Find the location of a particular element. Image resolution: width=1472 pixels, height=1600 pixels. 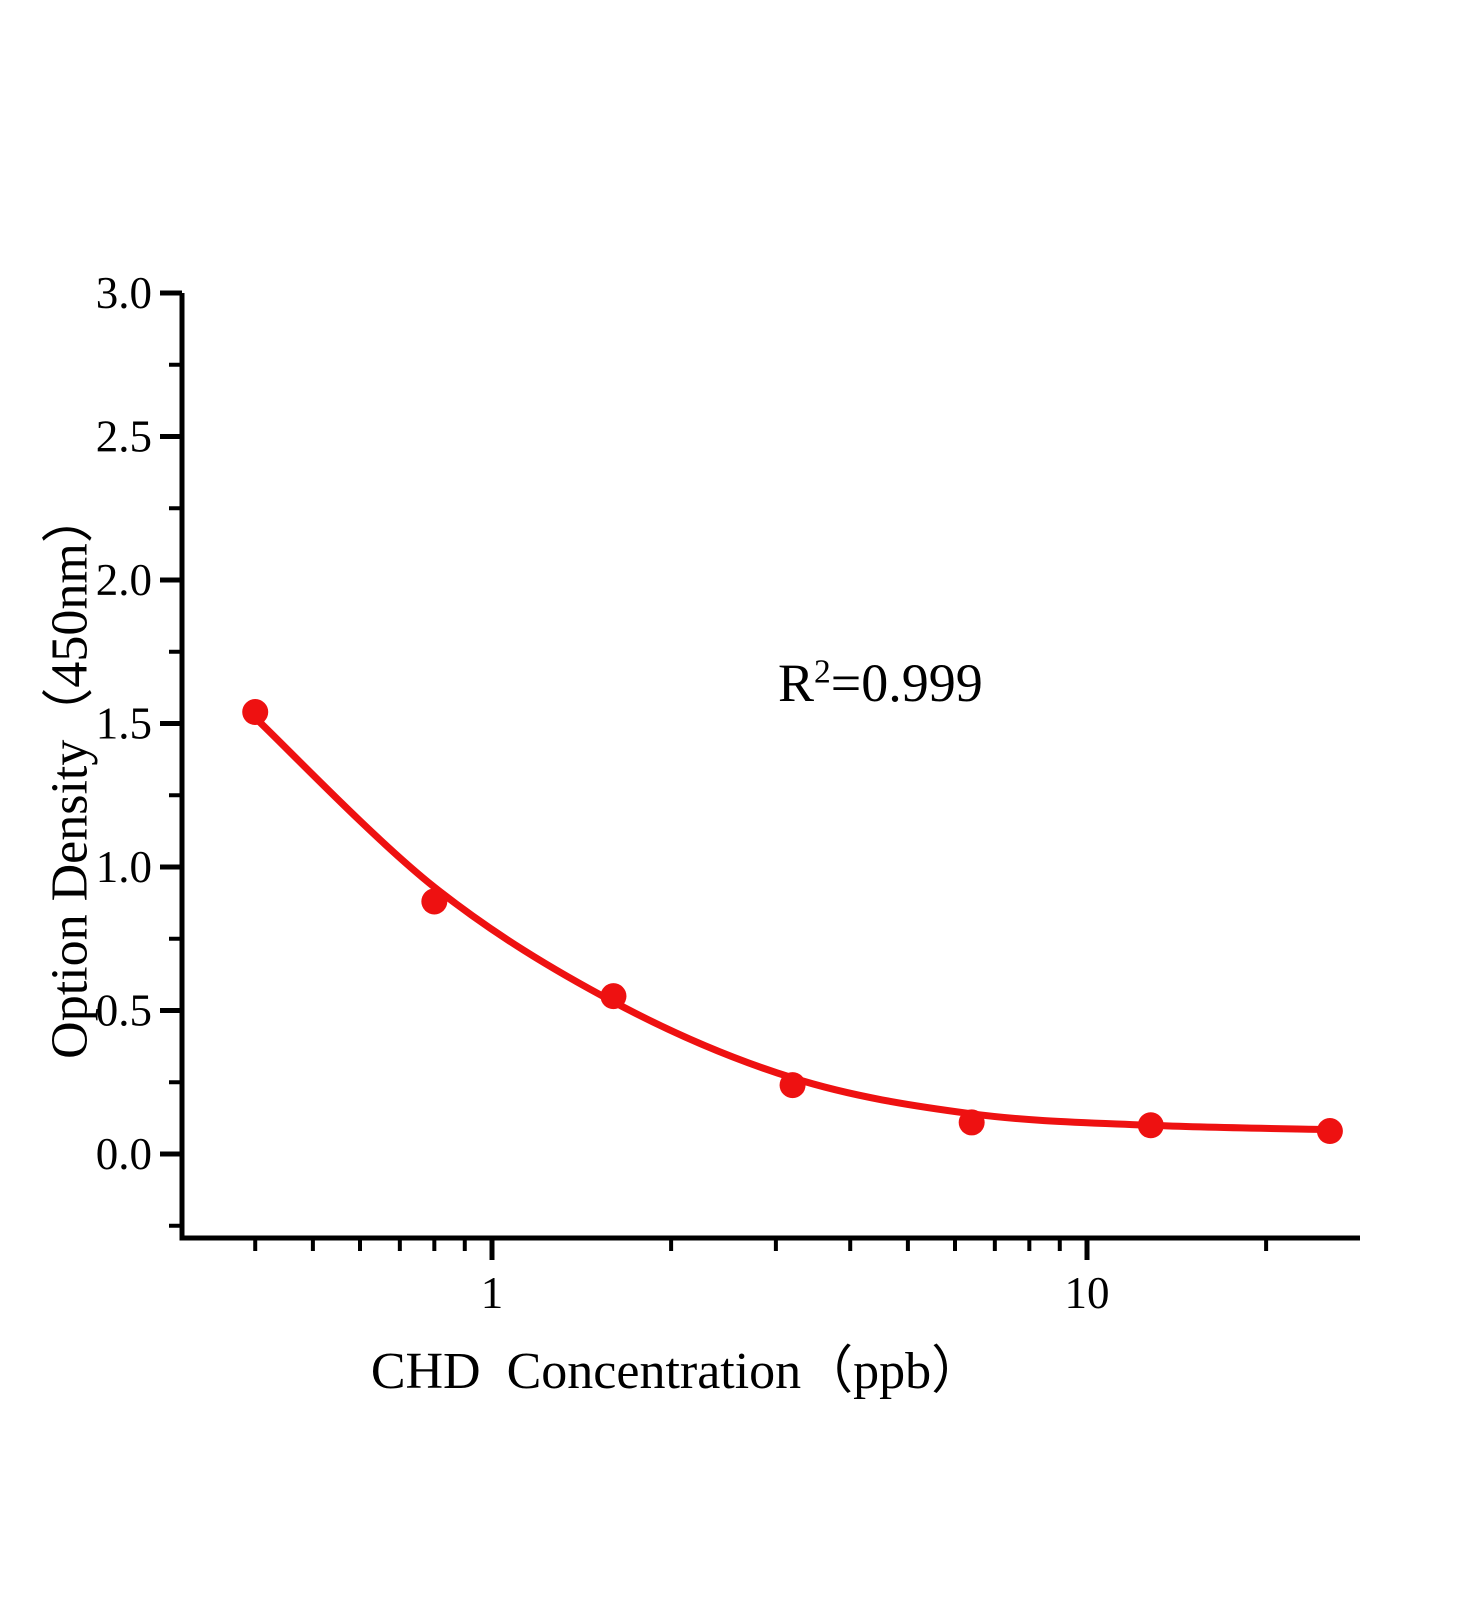

y-tick-label: 1.0 is located at coordinates (124, 867).